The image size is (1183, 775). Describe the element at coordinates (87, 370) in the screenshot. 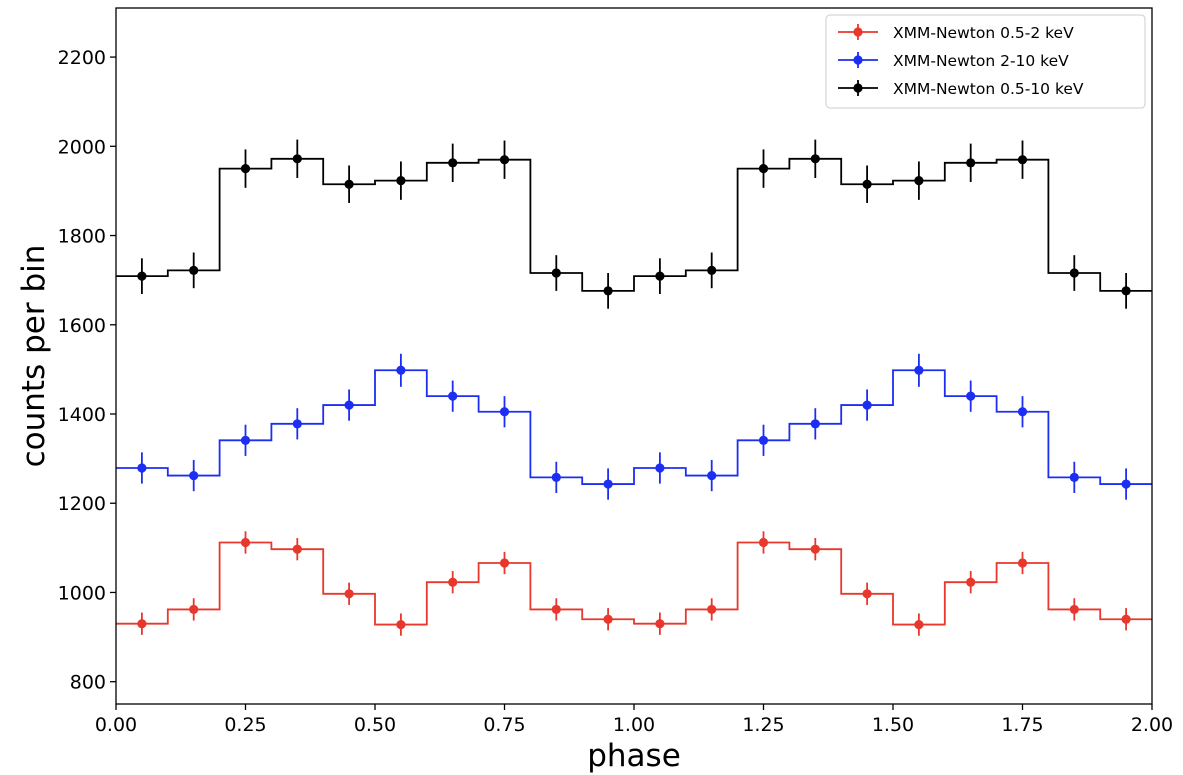

I see `y-axis: 800 1000 1200 1400 1600 1800 2000 2200` at that location.